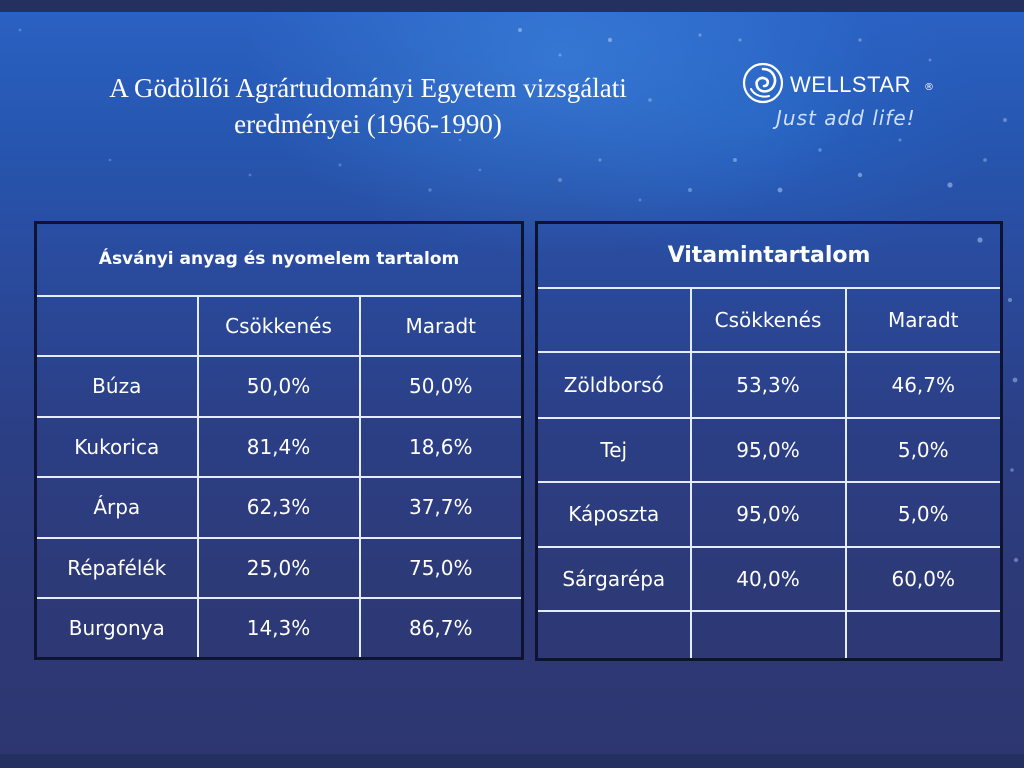 The image size is (1024, 768). I want to click on logo-tagline: Just add life!, so click(846, 118).